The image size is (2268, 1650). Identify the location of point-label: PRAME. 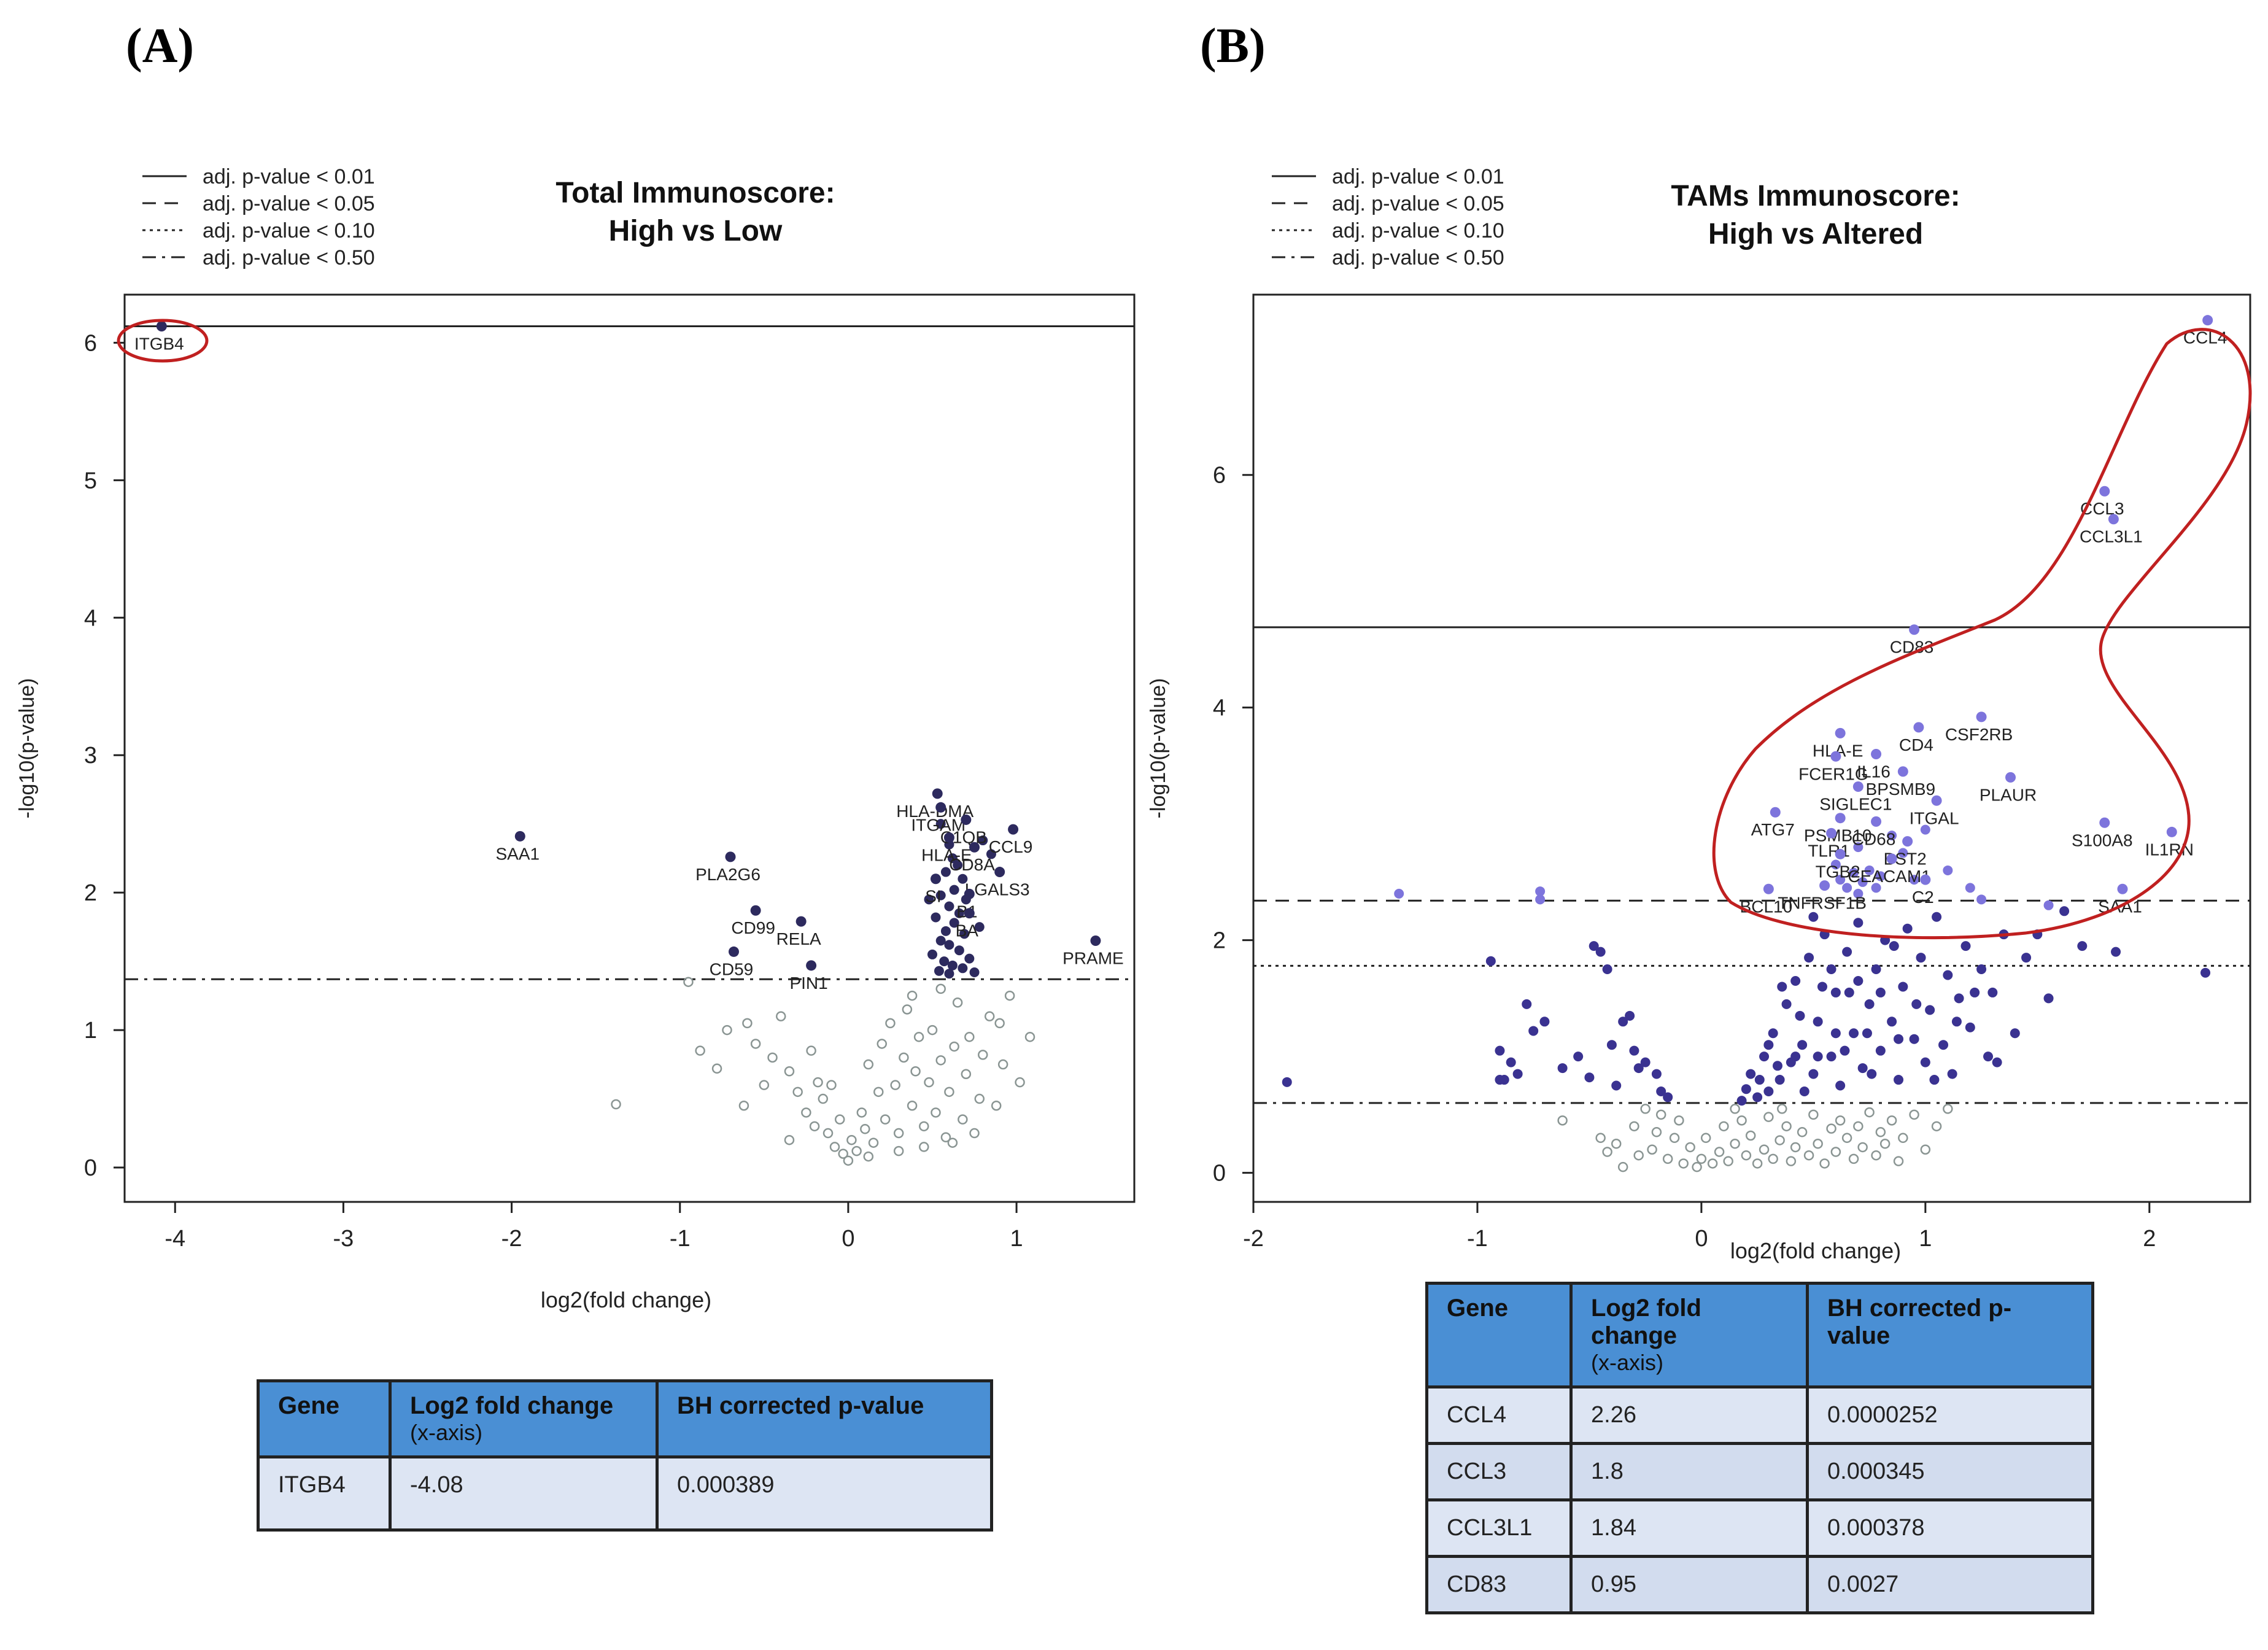
(1093, 958).